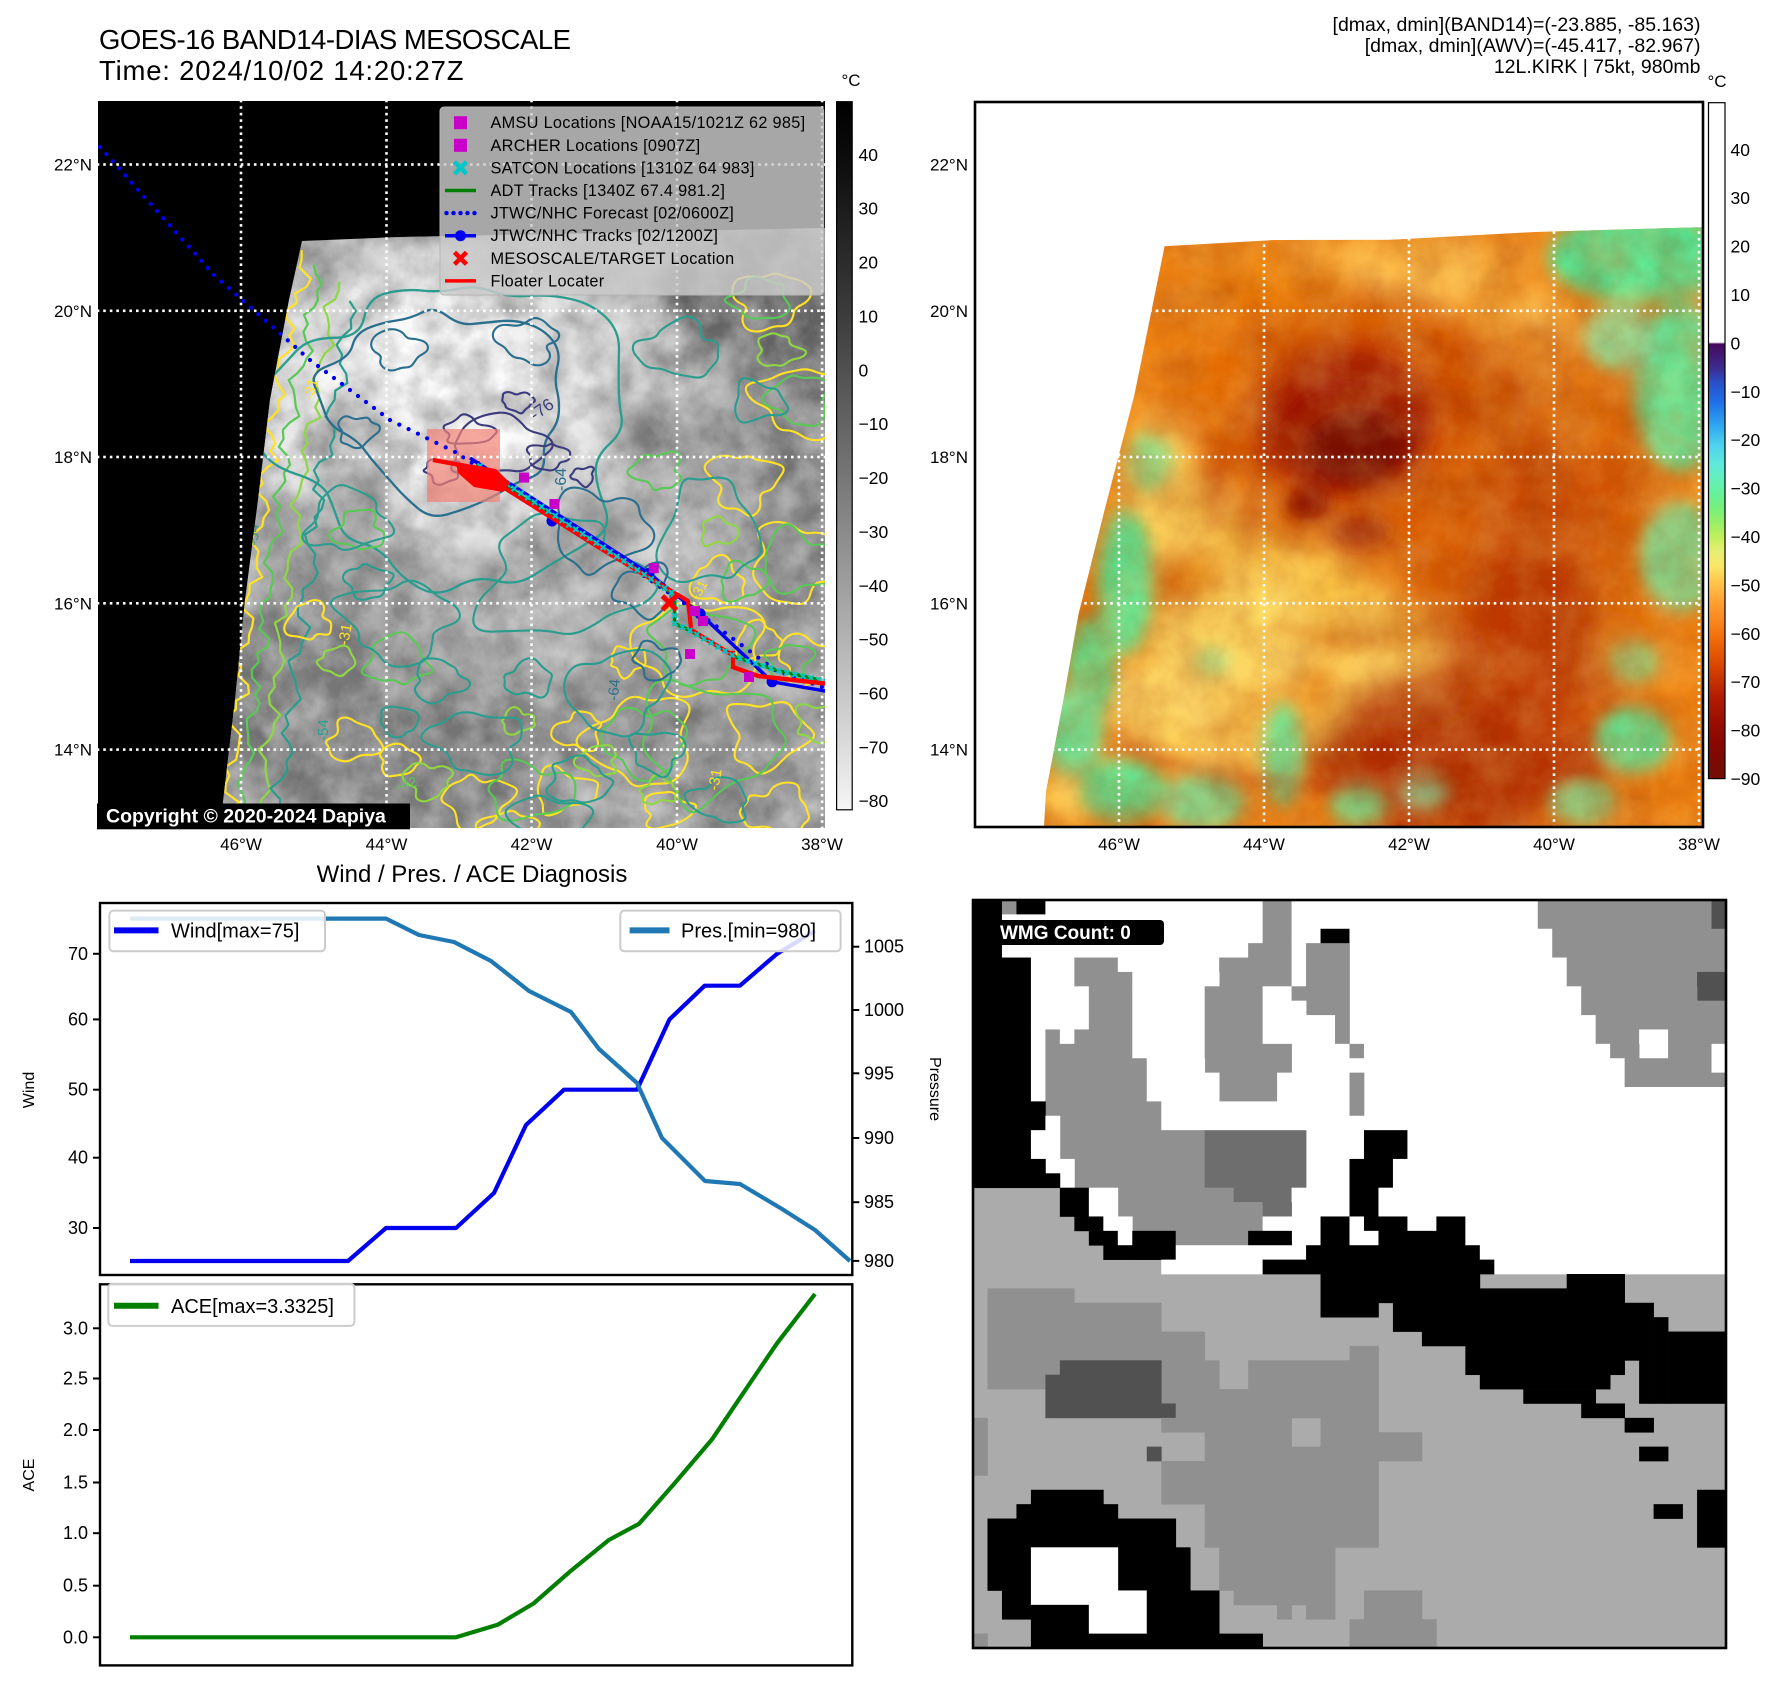 The height and width of the screenshot is (1690, 1792). Describe the element at coordinates (1065, 933) in the screenshot. I see `svg-text: WMG Count: 0` at that location.